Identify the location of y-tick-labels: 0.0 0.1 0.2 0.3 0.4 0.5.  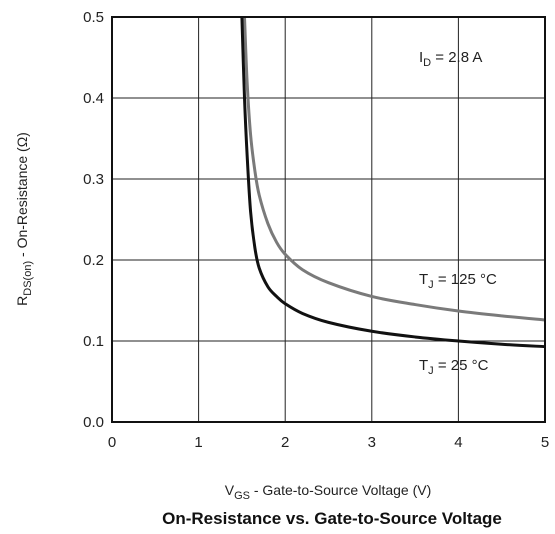
(93, 220).